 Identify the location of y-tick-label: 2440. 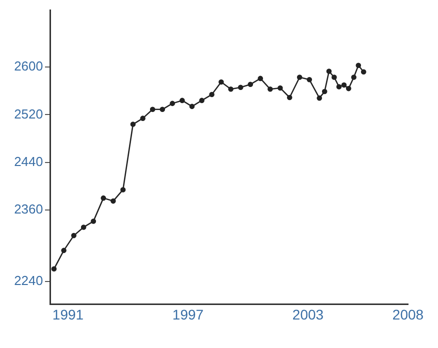
(28, 161).